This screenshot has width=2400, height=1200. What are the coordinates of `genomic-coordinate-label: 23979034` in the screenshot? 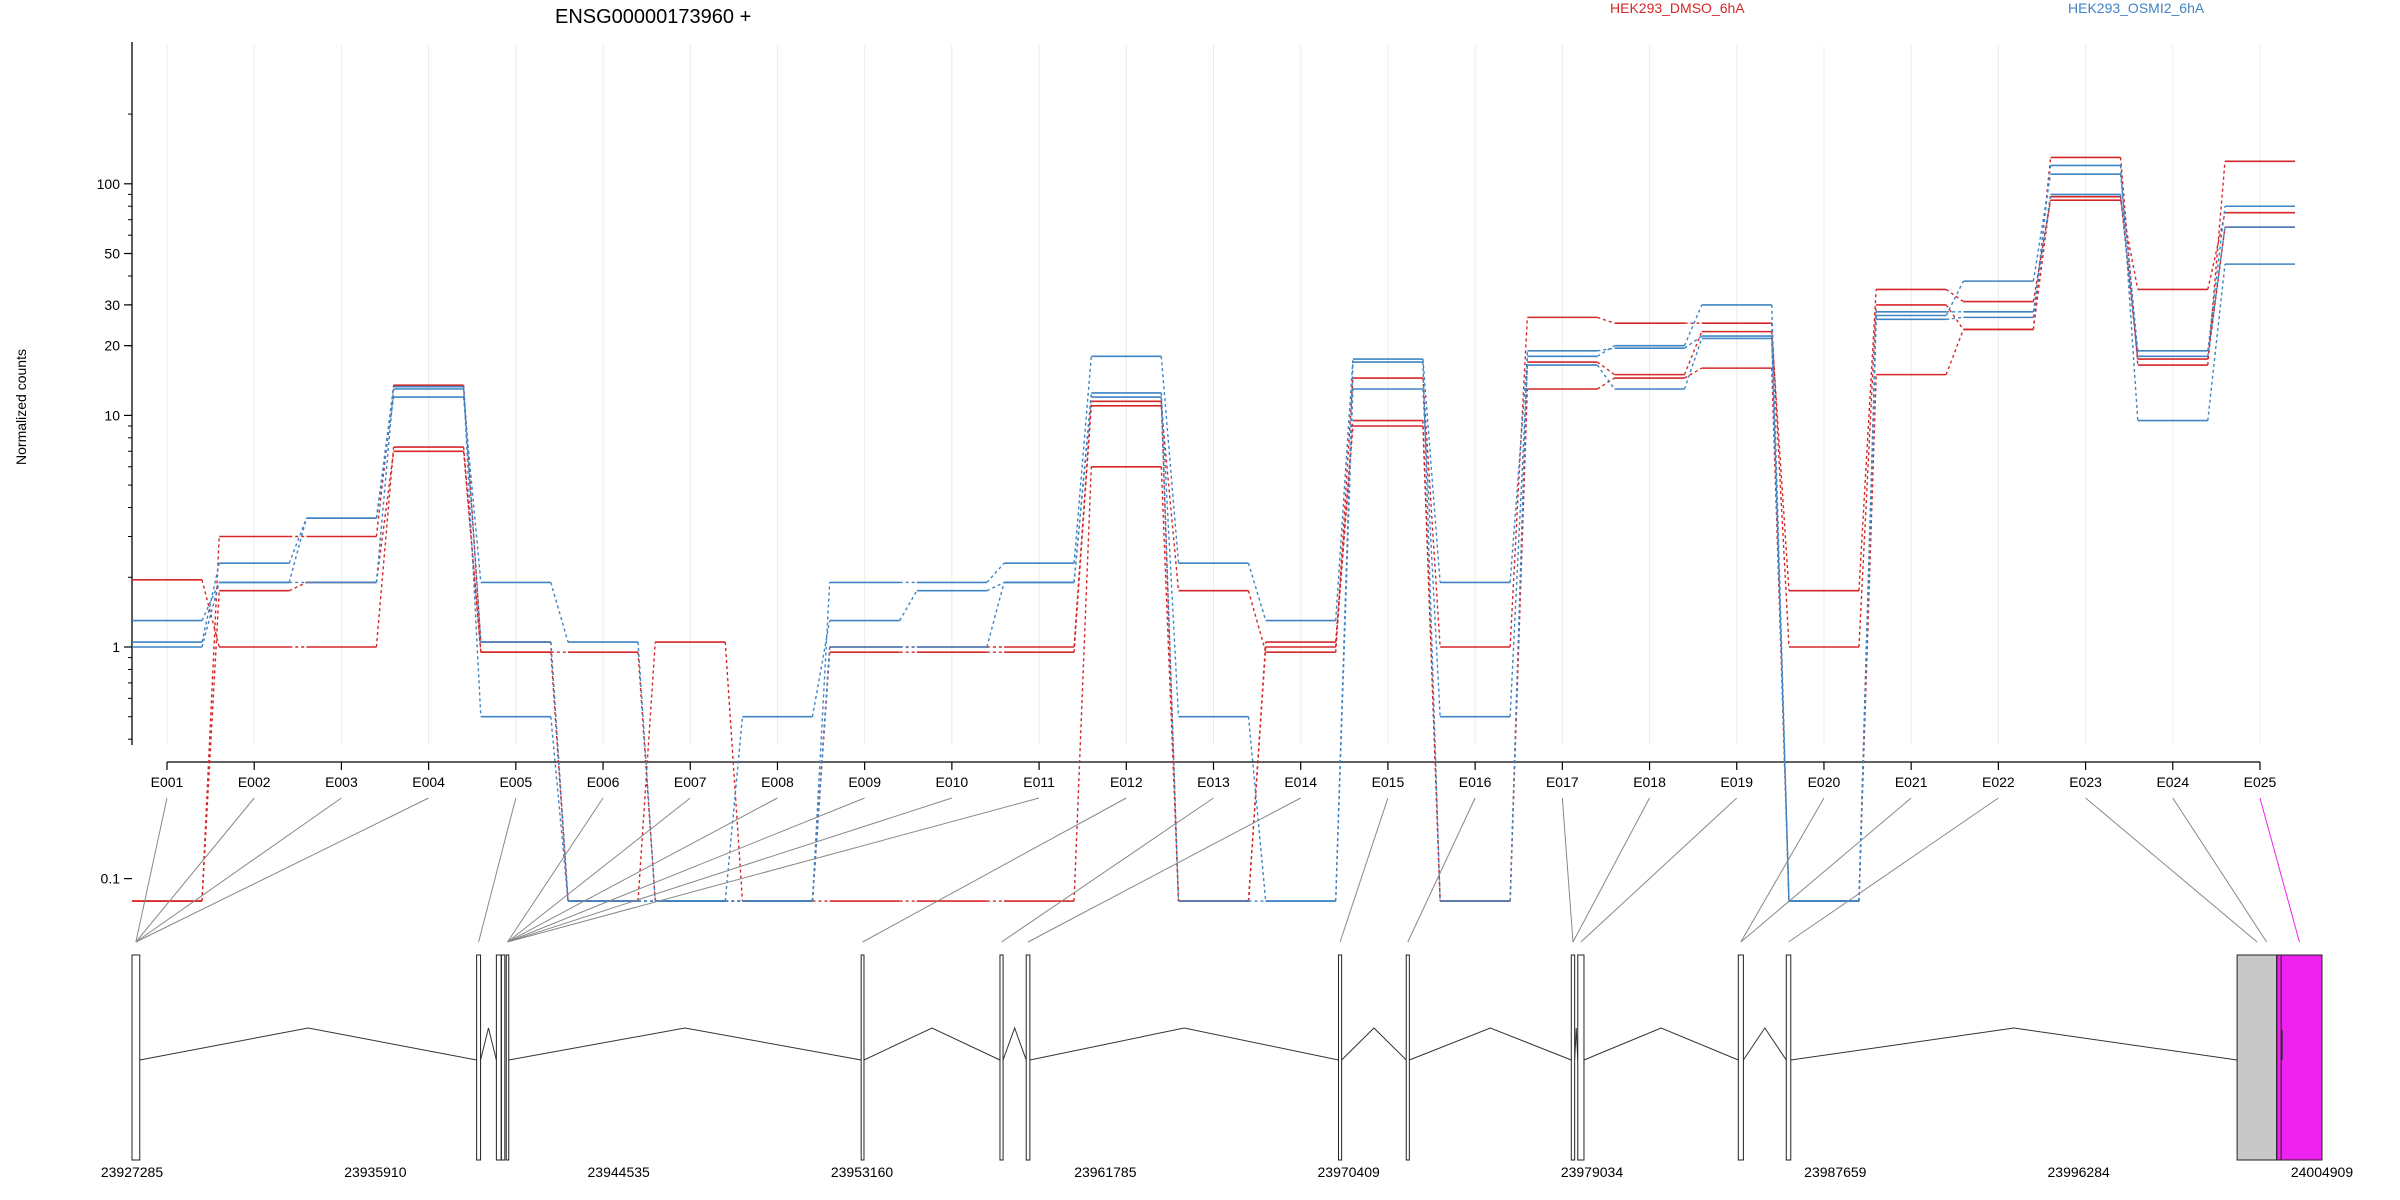 It's located at (1592, 1172).